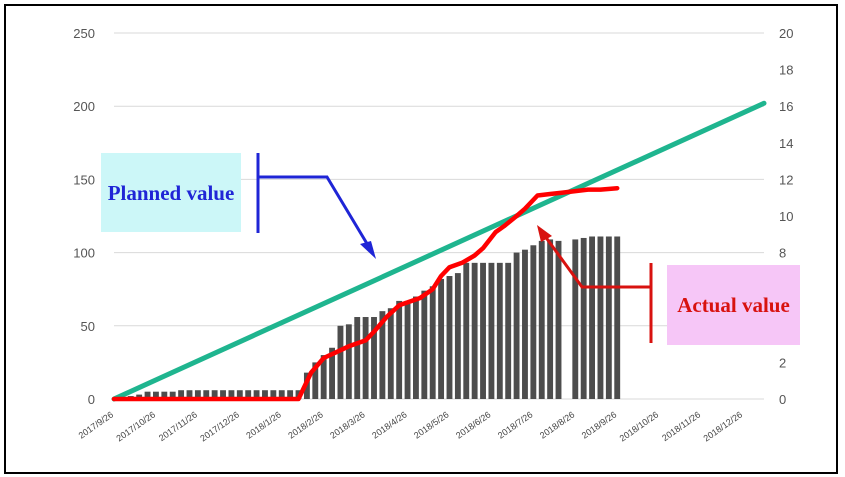 The image size is (845, 477). Describe the element at coordinates (389, 424) in the screenshot. I see `x-tick: 2018/4/26` at that location.